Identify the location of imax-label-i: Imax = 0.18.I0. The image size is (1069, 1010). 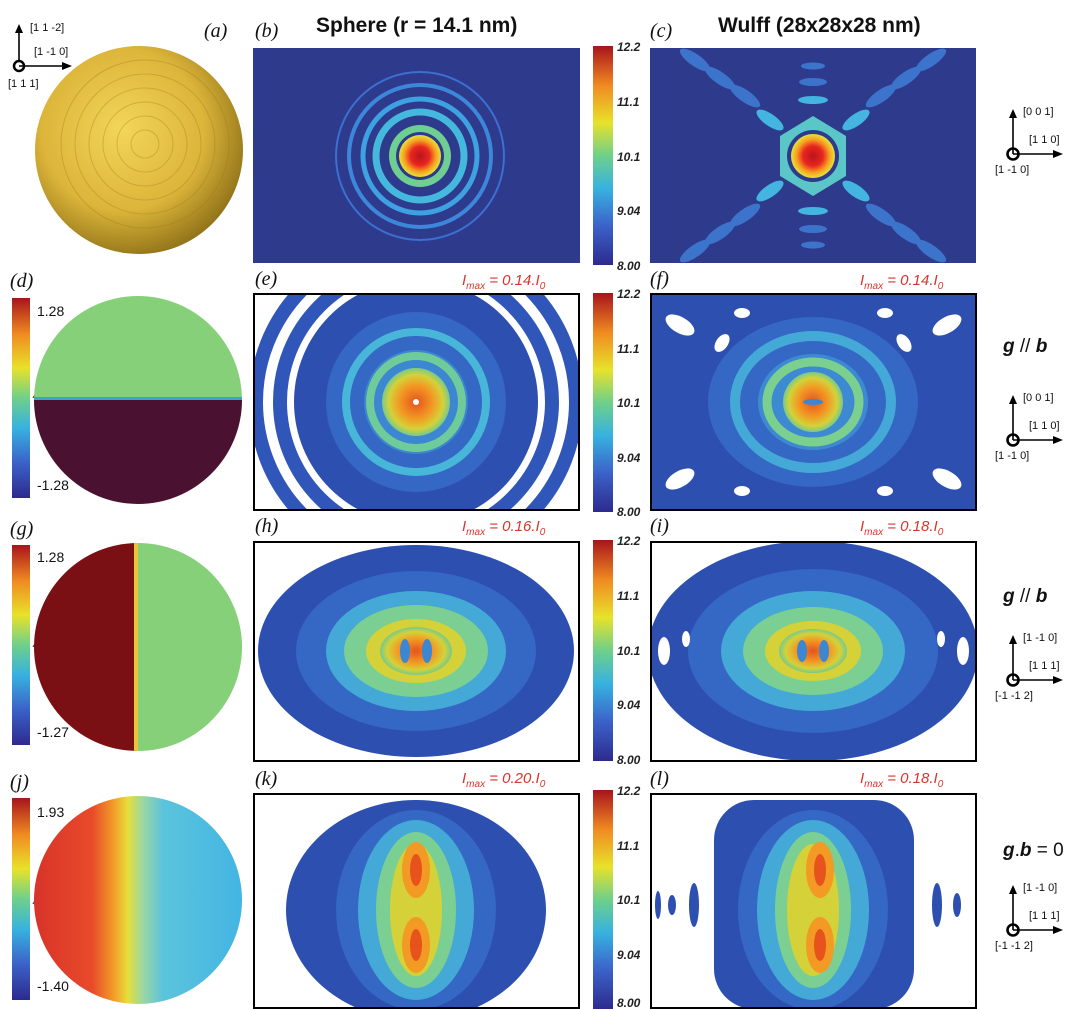
(902, 528).